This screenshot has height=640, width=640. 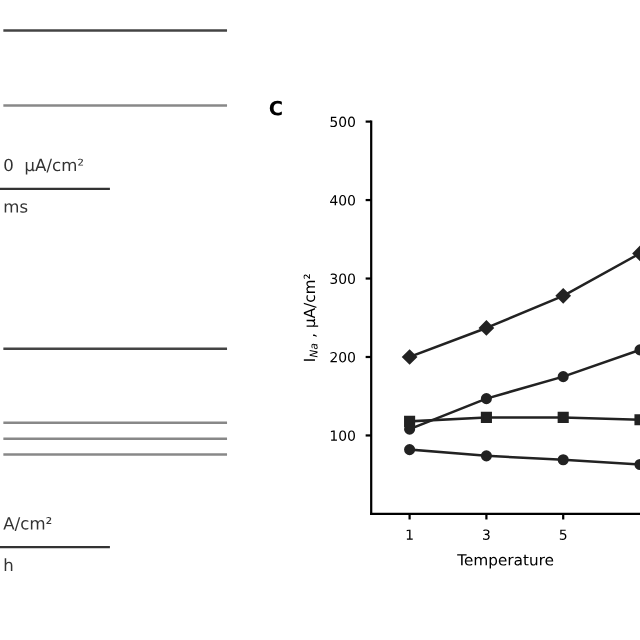 I want to click on text: ms, so click(x=16, y=208).